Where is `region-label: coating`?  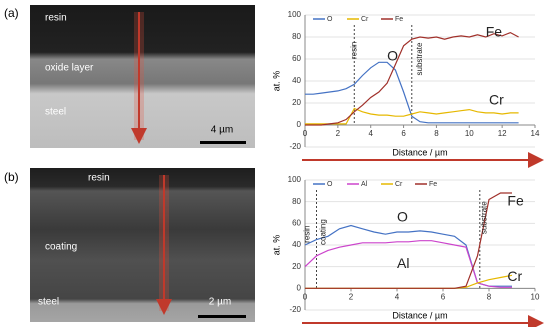
region-label: coating is located at coordinates (61, 247).